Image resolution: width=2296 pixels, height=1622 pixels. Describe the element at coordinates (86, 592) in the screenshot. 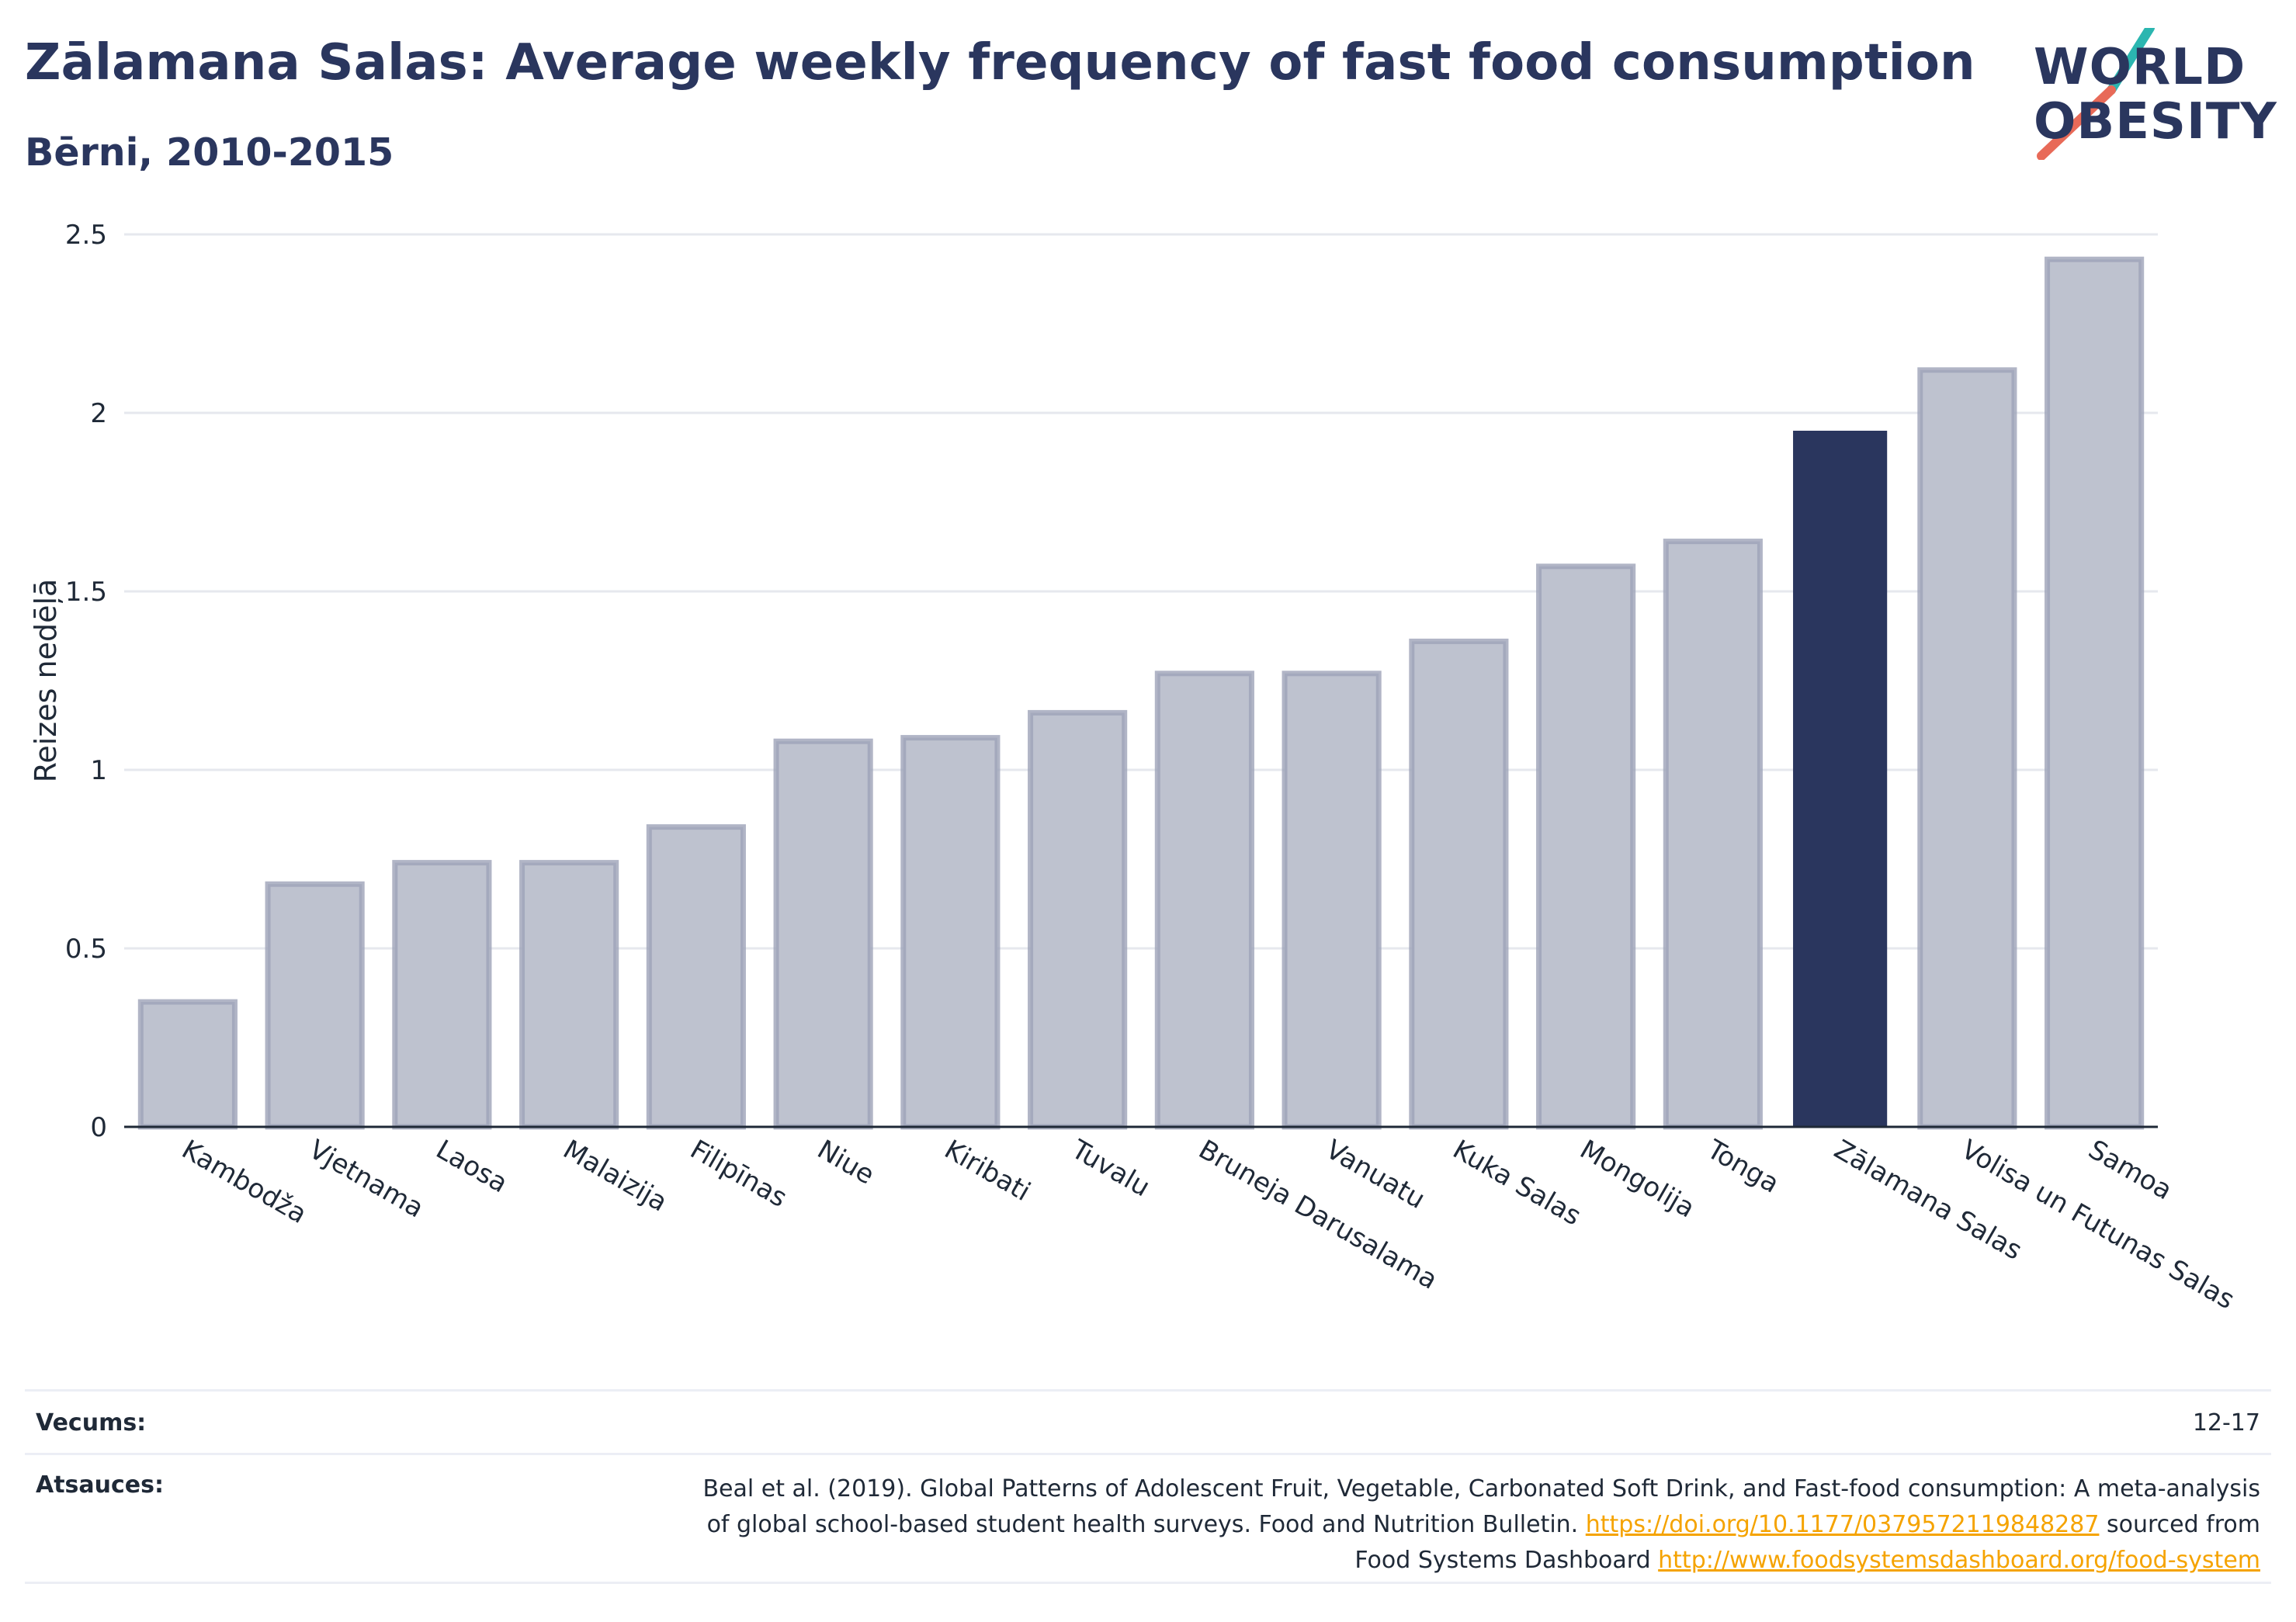

I see `y-tick-label: 1.5` at that location.